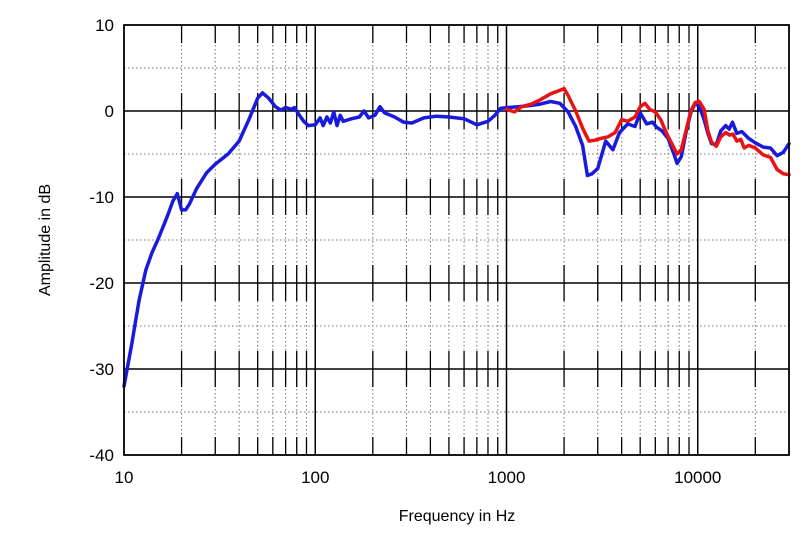 The image size is (805, 542). What do you see at coordinates (315, 477) in the screenshot?
I see `x-tick-label: 100` at bounding box center [315, 477].